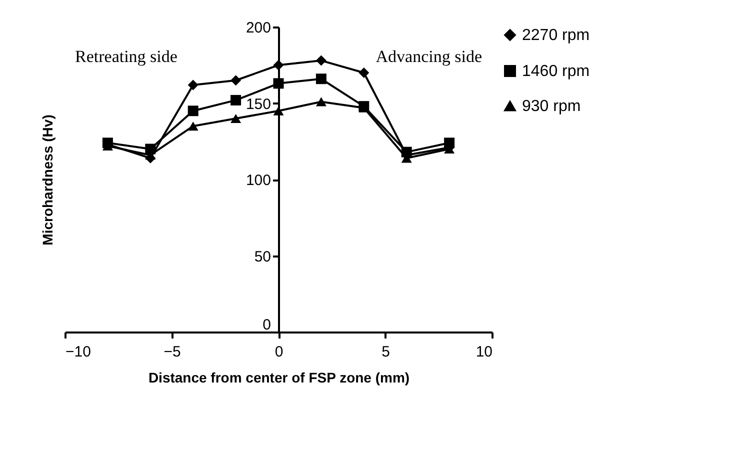 Image resolution: width=737 pixels, height=462 pixels. What do you see at coordinates (429, 56) in the screenshot?
I see `annotation: Advancing side` at bounding box center [429, 56].